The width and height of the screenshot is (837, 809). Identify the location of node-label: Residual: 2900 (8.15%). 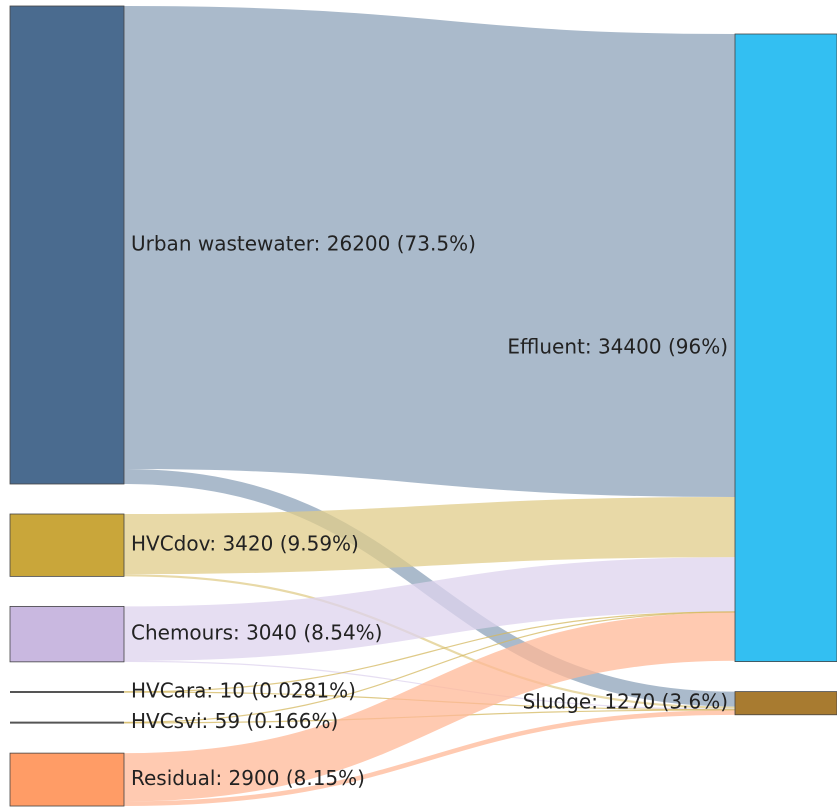
(248, 778).